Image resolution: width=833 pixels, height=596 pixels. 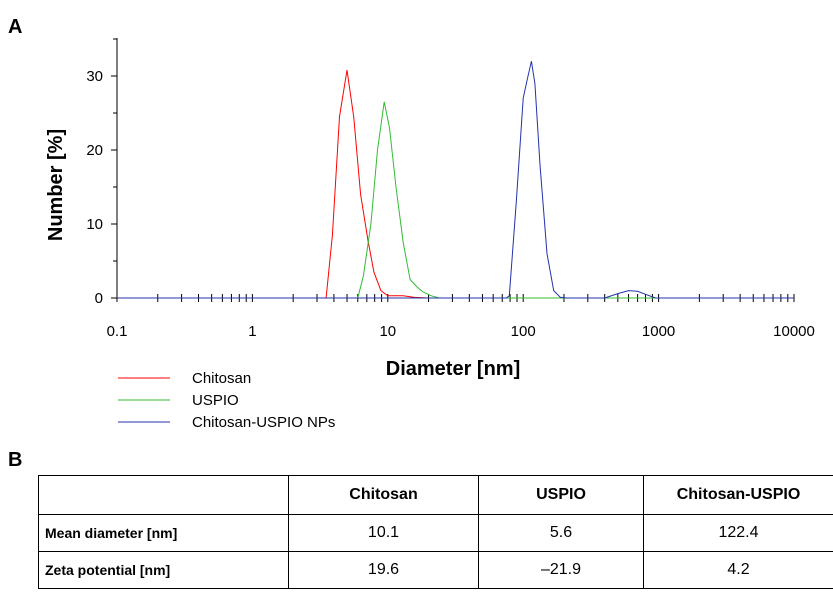 What do you see at coordinates (263, 422) in the screenshot?
I see `legend-label: Chitosan-USPIO NPs` at bounding box center [263, 422].